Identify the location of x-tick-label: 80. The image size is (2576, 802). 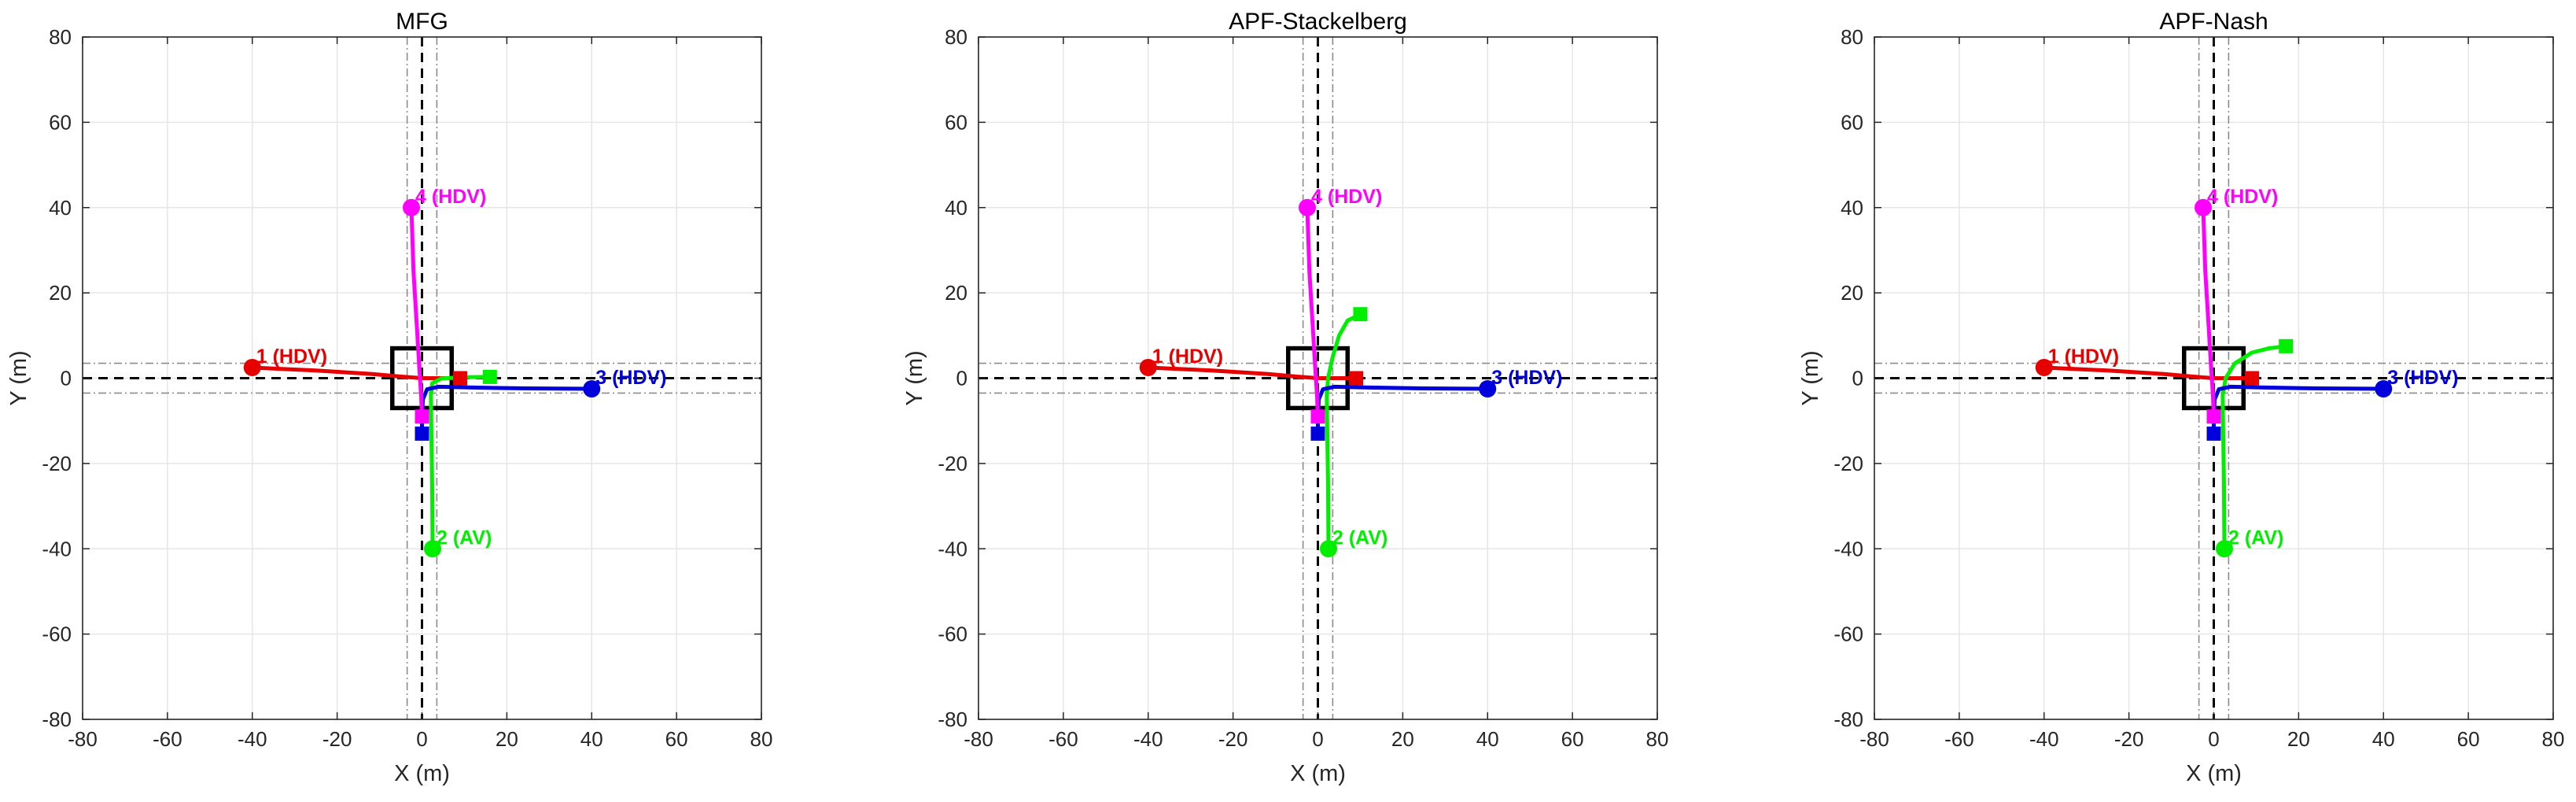
(1658, 739).